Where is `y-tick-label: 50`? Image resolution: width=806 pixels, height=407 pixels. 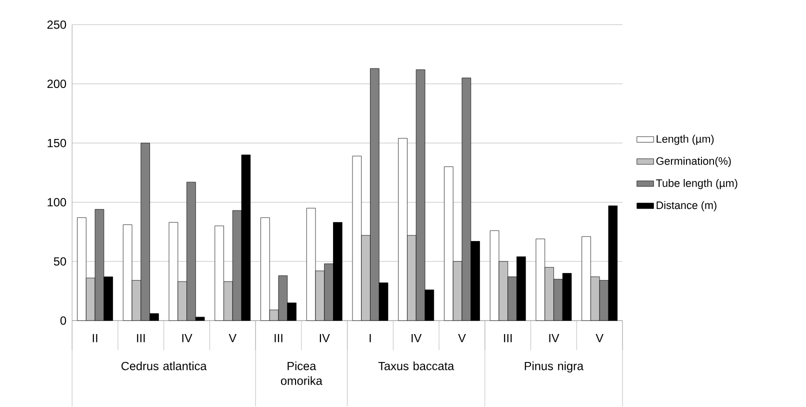
y-tick-label: 50 is located at coordinates (60, 261).